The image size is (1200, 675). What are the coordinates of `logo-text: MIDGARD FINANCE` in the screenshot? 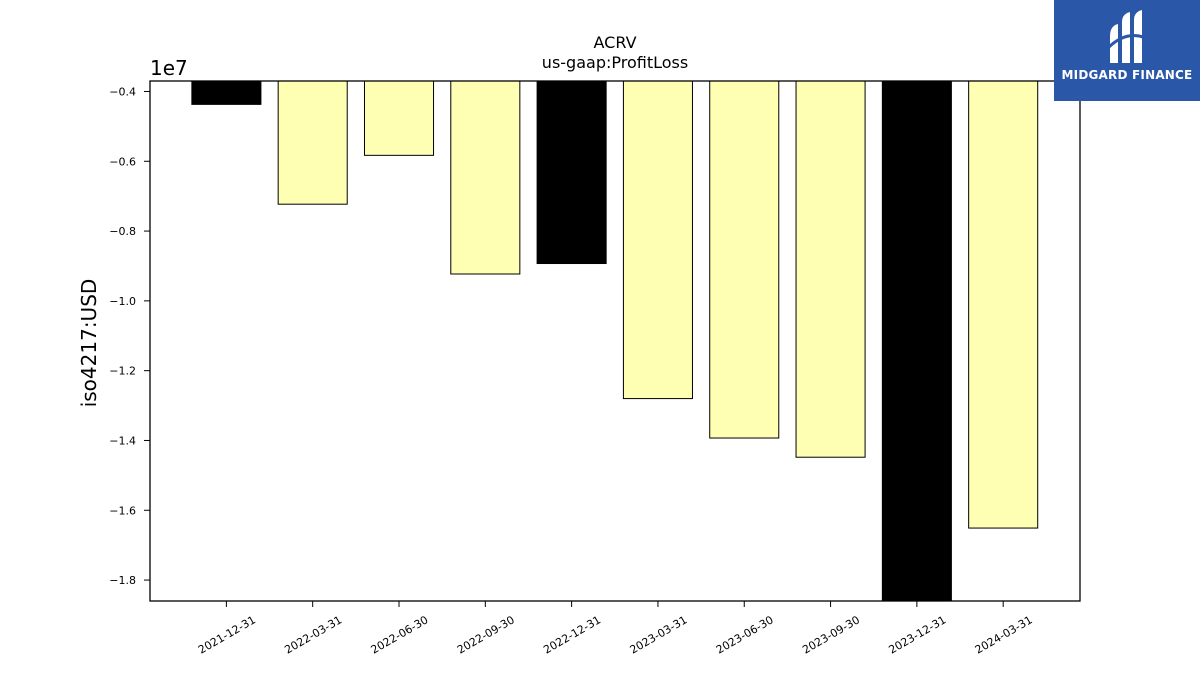 It's located at (1127, 75).